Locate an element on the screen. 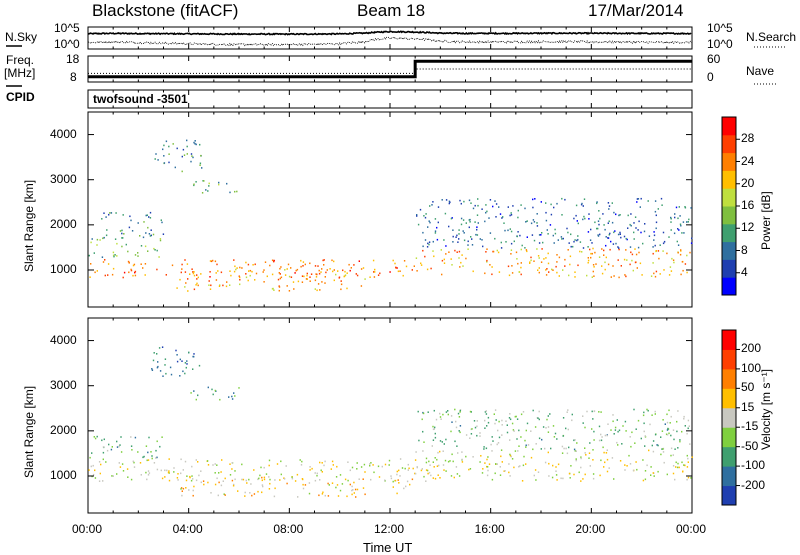  velocity-colorbar-segment is located at coordinates (729, 359).